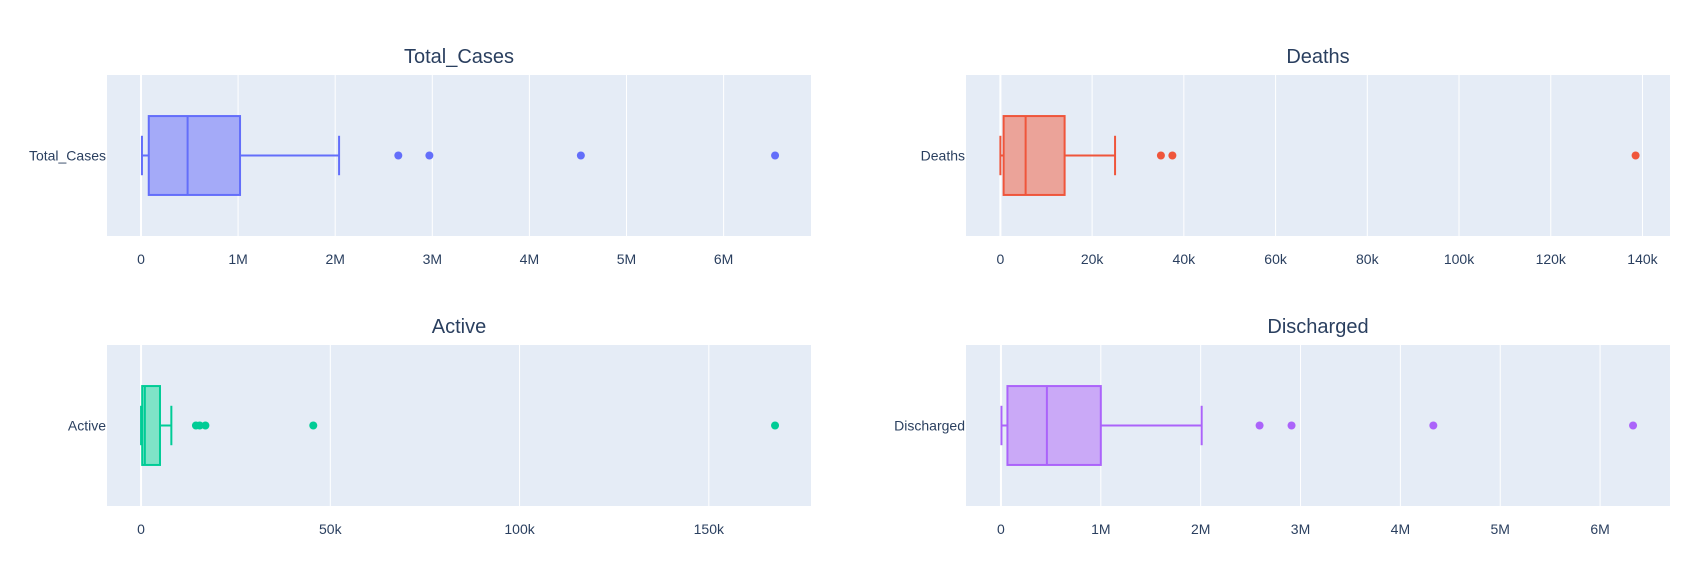  I want to click on x-tick-label: 140k, so click(1642, 259).